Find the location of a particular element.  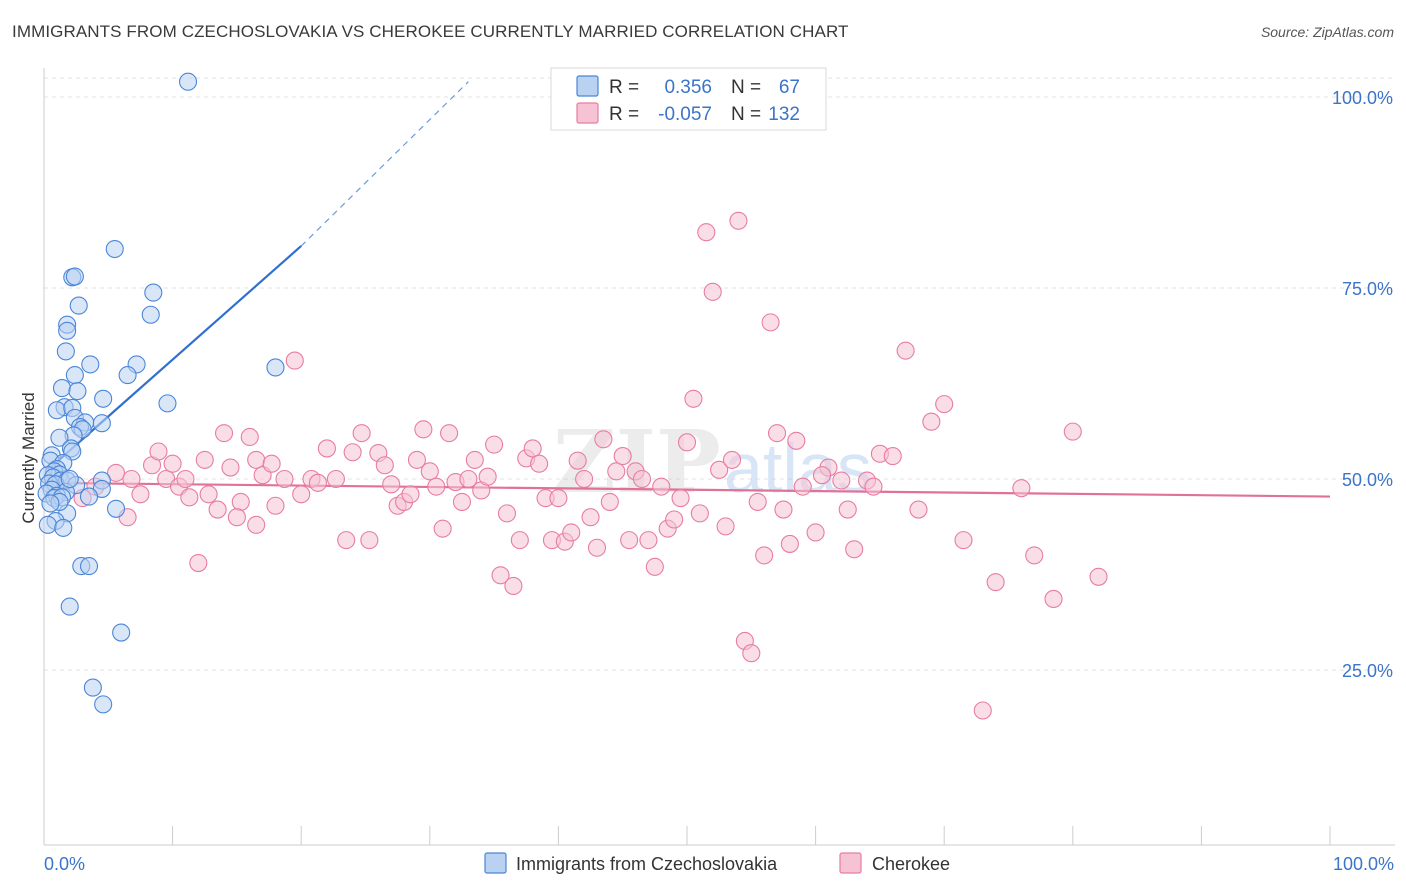

bottom-legend-label-czechoslovakia: Immigrants from Czechoslovakia is located at coordinates (647, 864).